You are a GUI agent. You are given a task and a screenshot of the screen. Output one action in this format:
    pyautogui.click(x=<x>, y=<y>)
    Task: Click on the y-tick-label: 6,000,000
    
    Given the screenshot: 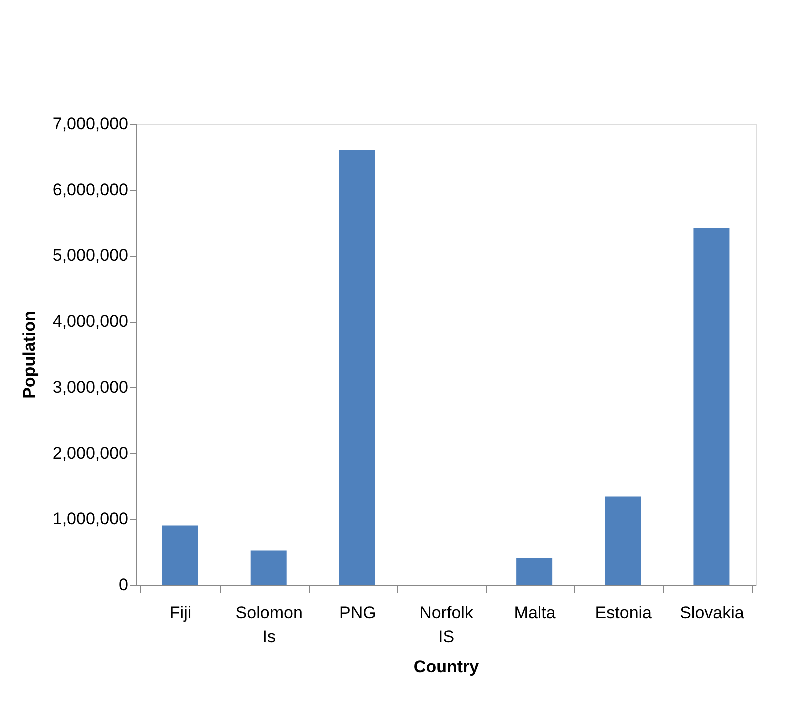 What is the action you would take?
    pyautogui.click(x=90, y=190)
    